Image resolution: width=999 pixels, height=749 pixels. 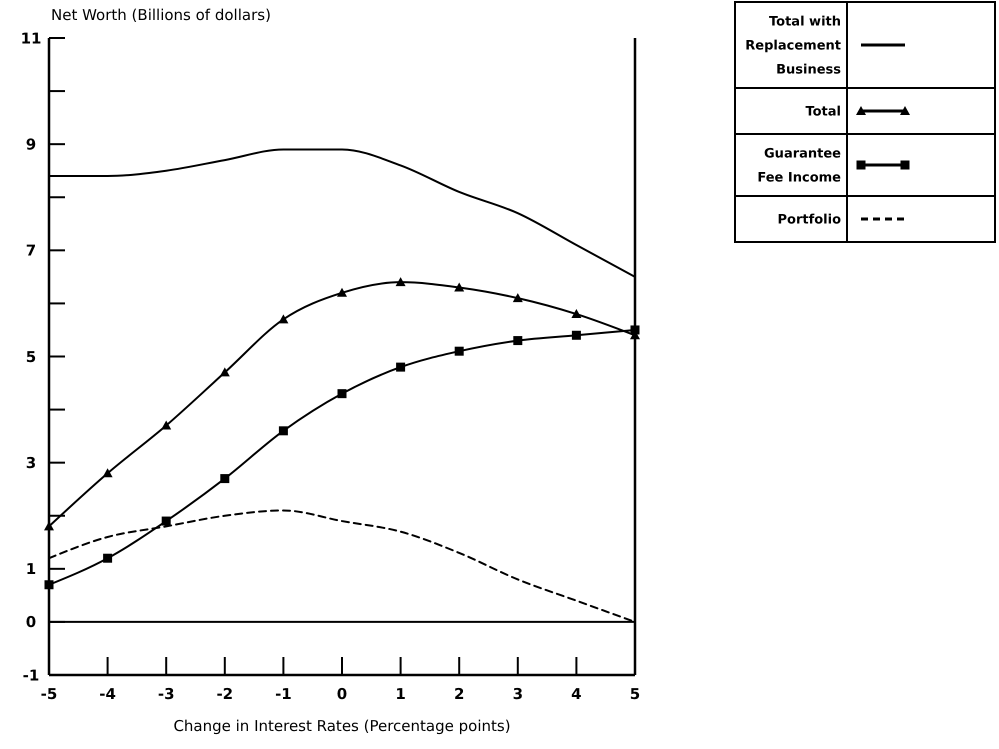 What do you see at coordinates (49, 694) in the screenshot?
I see `x-tick-label: -5` at bounding box center [49, 694].